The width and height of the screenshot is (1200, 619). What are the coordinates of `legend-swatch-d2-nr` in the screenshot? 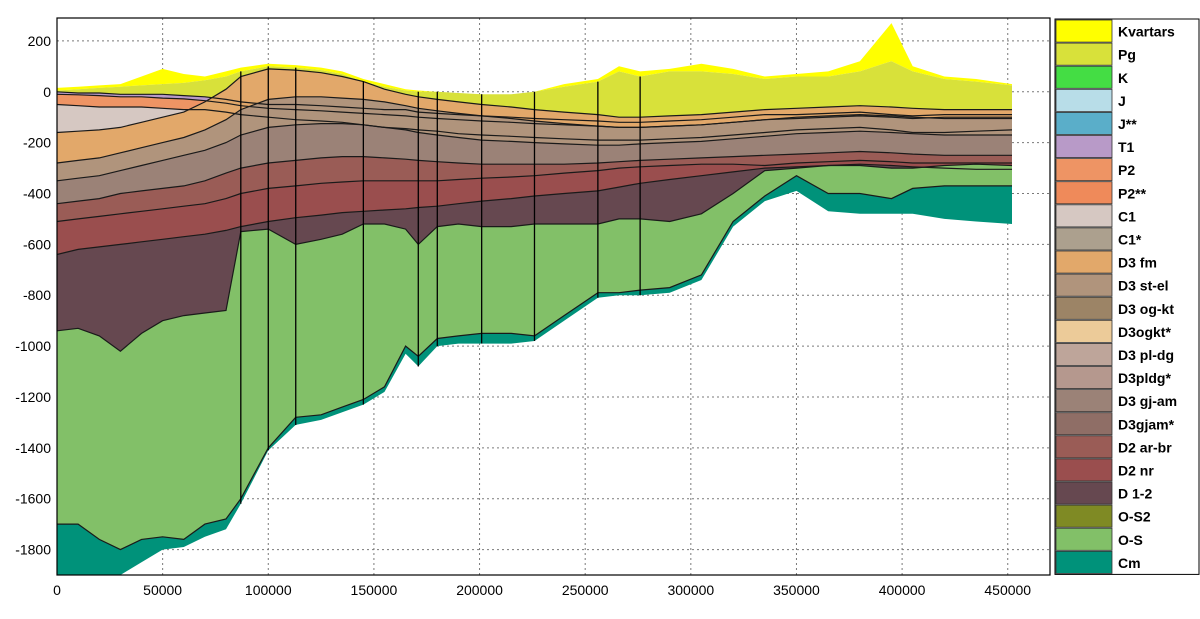 It's located at (1084, 470).